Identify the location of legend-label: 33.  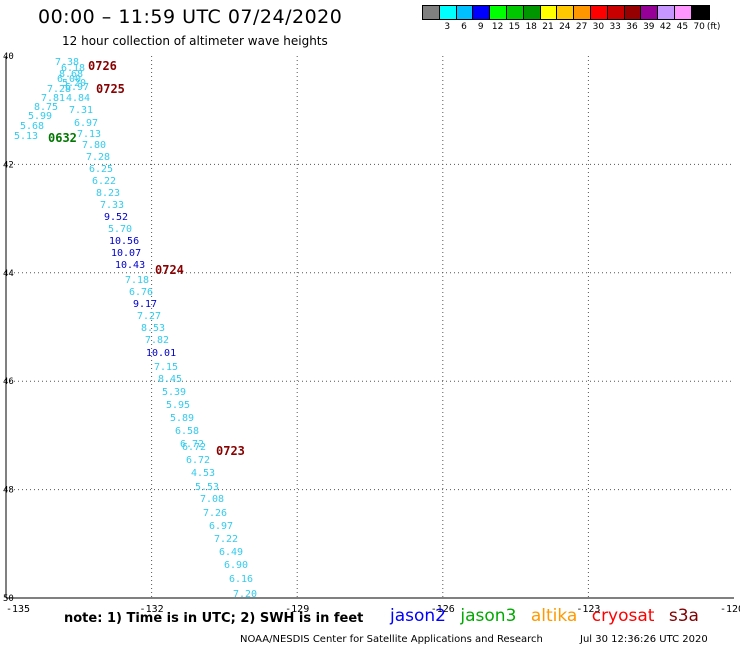
(615, 27).